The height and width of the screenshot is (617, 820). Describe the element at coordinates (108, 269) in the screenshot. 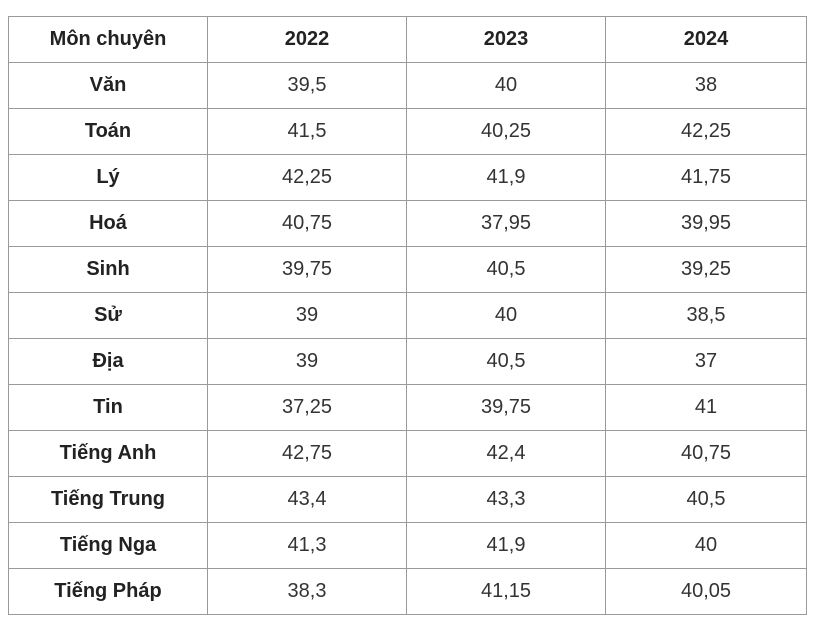

I see `subject-cell: Sinh` at that location.